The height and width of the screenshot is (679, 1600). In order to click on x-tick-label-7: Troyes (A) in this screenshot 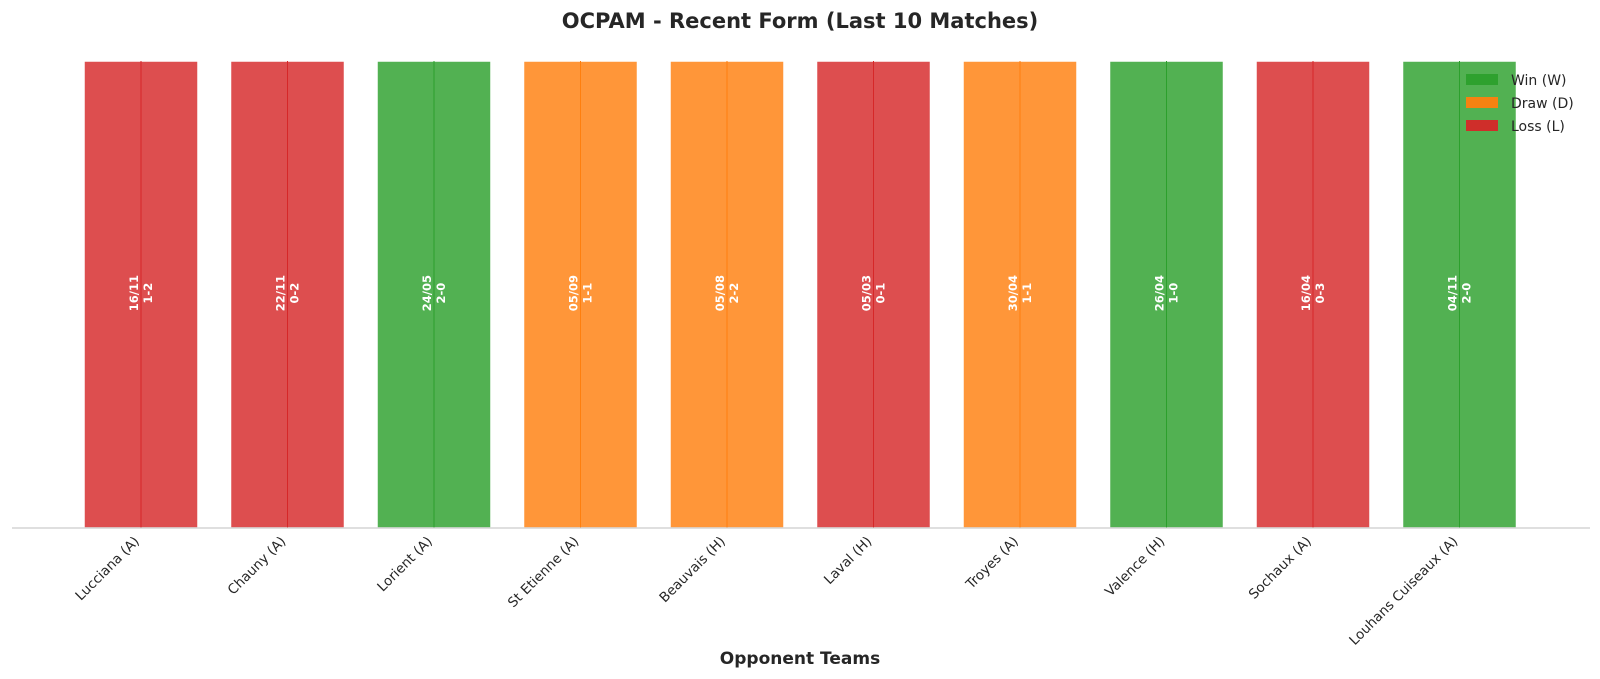, I will do `click(992, 564)`.